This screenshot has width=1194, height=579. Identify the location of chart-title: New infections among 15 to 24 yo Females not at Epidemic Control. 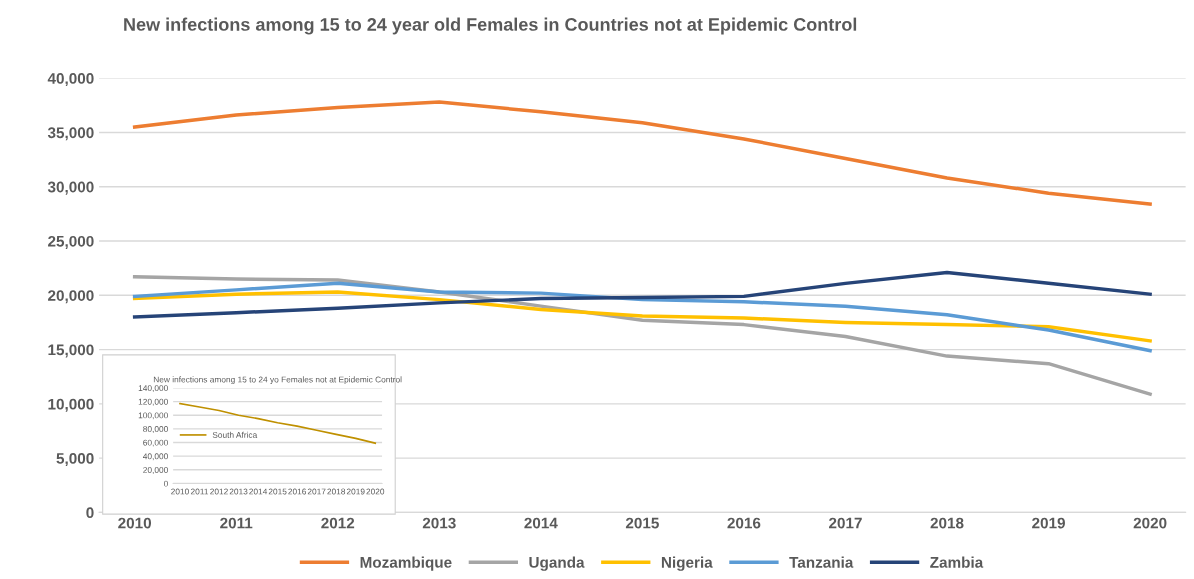
(277, 380).